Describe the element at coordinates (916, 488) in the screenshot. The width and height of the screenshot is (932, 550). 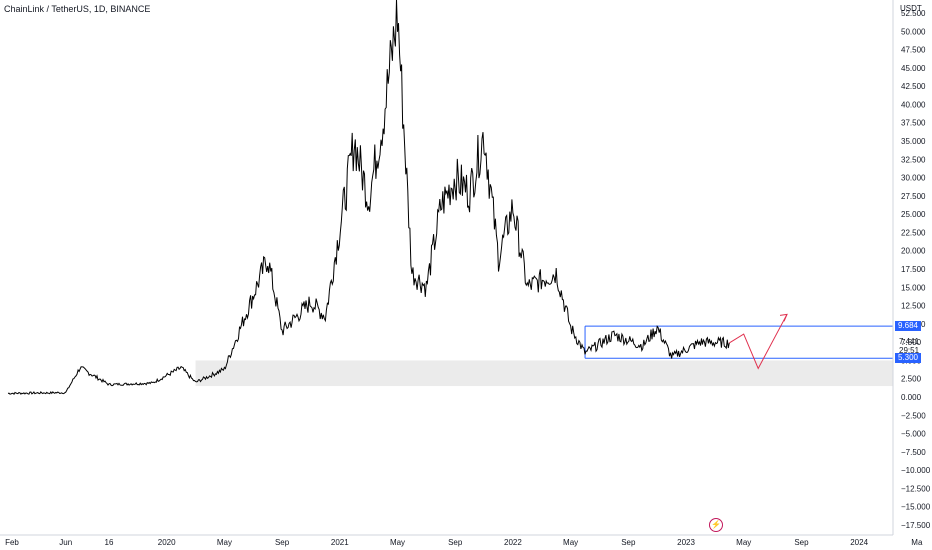
I see `price-tick-label: −12.500` at that location.